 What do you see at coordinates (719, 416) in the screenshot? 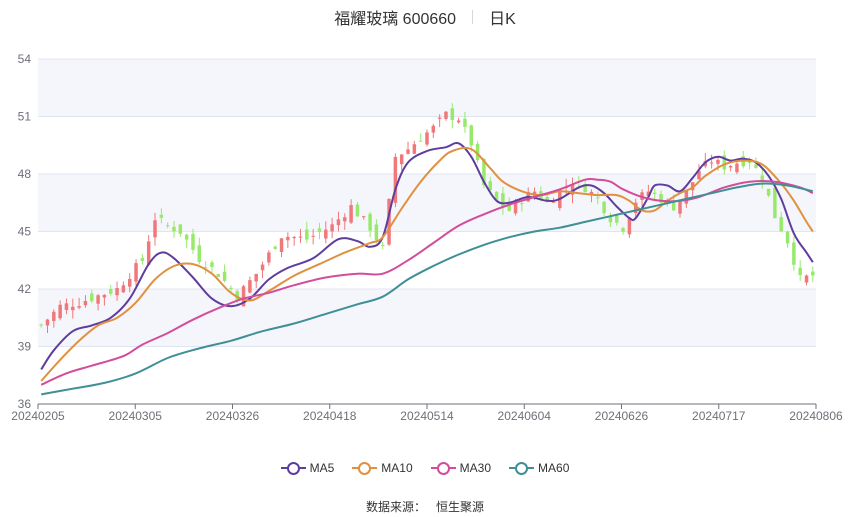
I see `x-tick-label: 20240717` at bounding box center [719, 416].